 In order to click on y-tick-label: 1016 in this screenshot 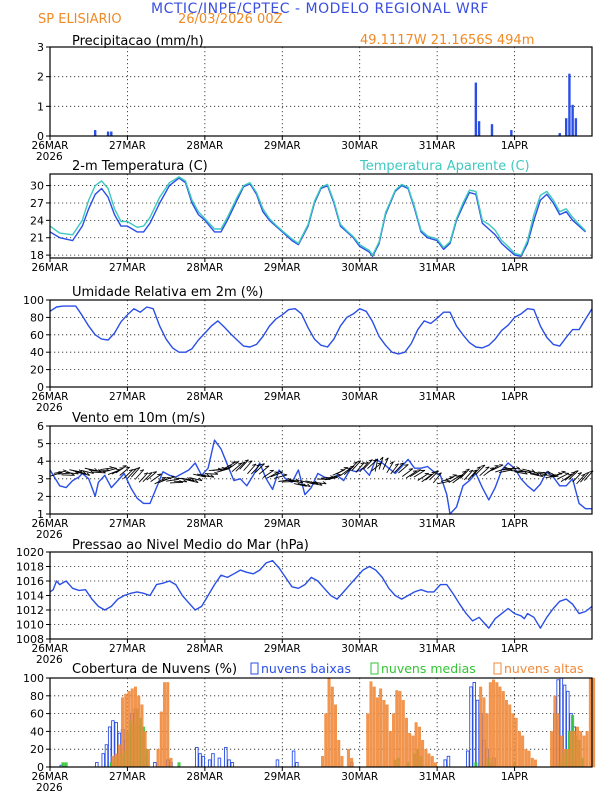, I will do `click(30, 581)`.